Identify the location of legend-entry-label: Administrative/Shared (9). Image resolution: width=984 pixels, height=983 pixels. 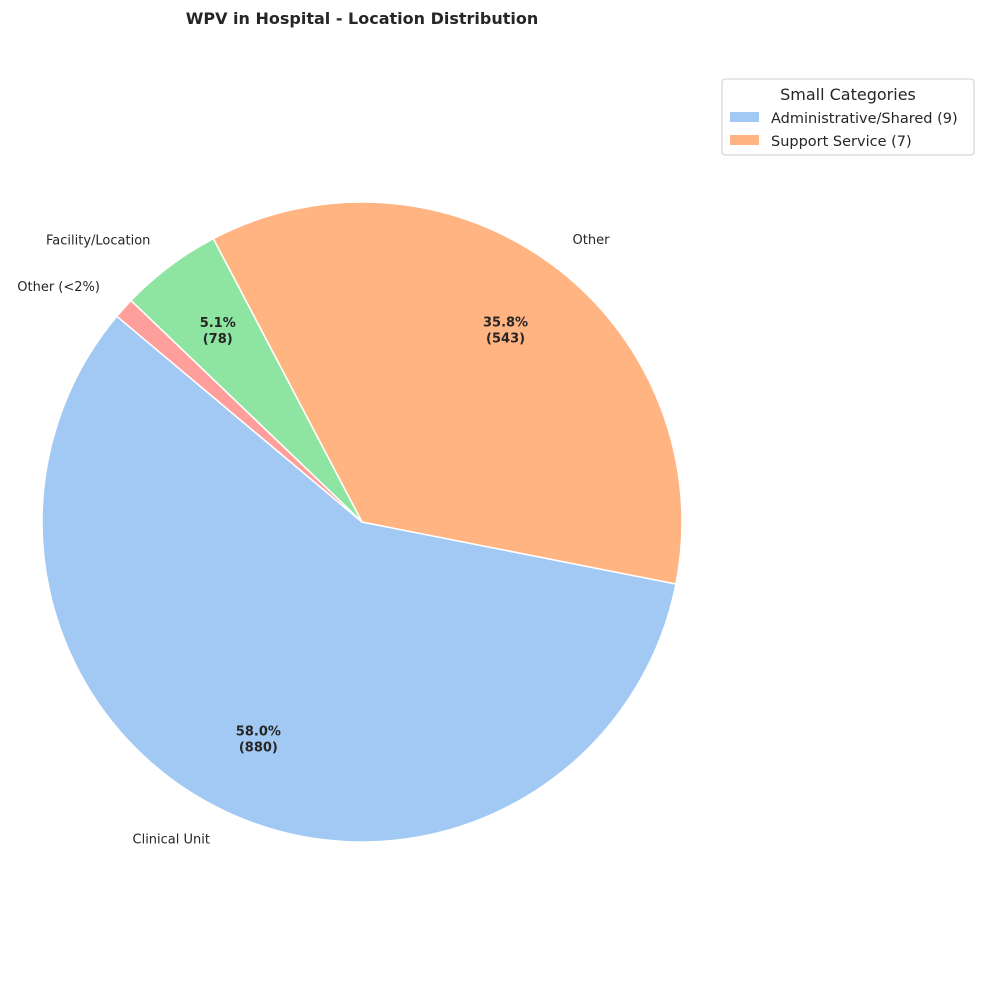
(864, 119).